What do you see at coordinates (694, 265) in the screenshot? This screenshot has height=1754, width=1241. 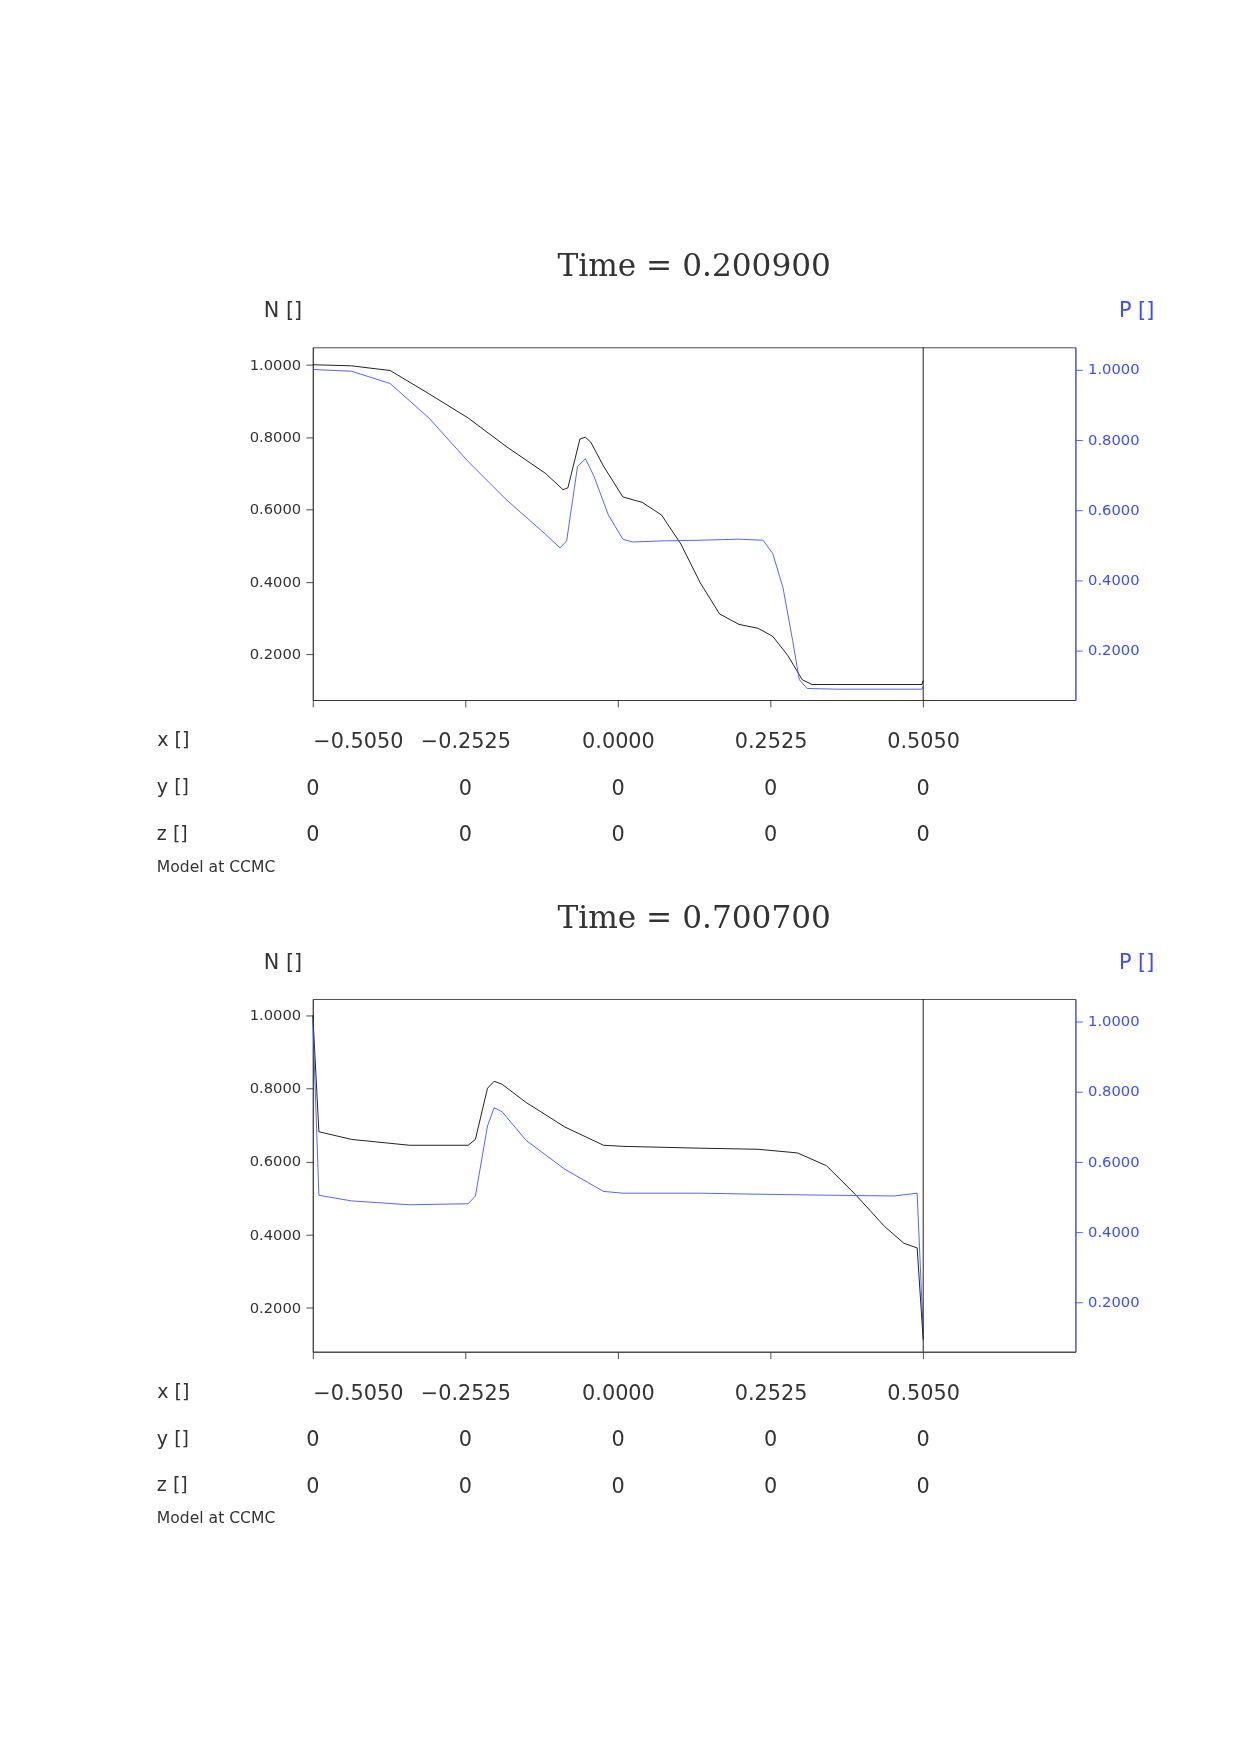 I see `chart-title: Time = 0.200900` at bounding box center [694, 265].